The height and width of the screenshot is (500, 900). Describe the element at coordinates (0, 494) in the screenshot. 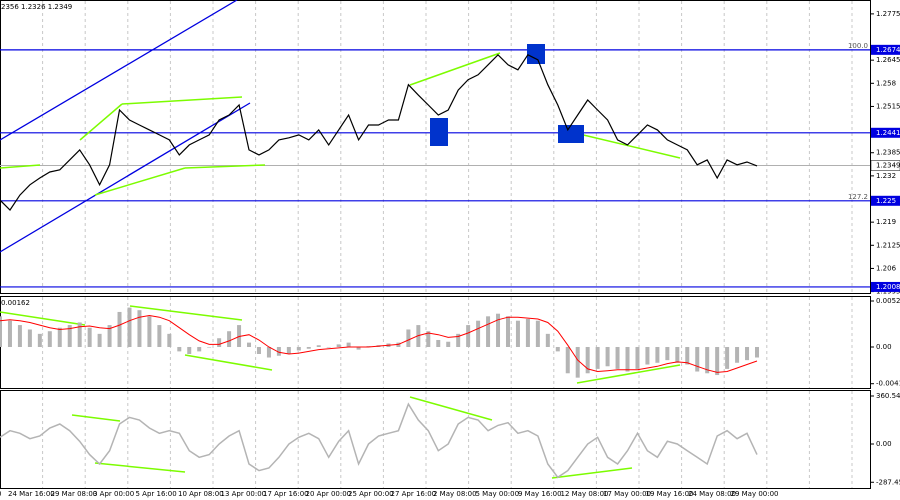

I see `x-tick-label: 0` at that location.